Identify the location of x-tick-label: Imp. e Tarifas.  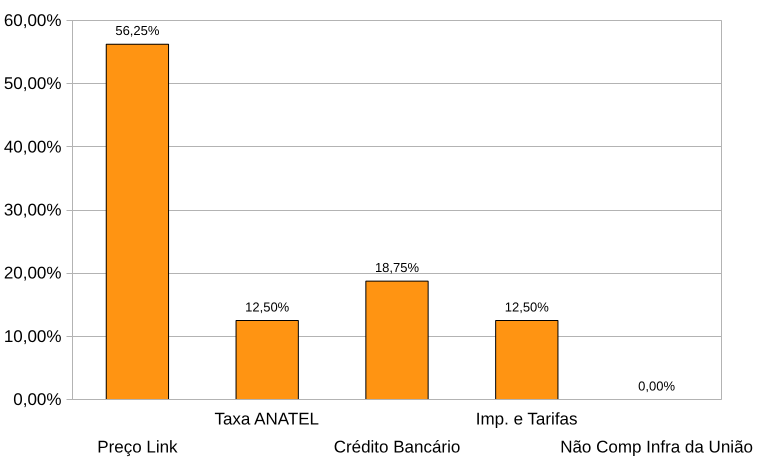
(527, 419).